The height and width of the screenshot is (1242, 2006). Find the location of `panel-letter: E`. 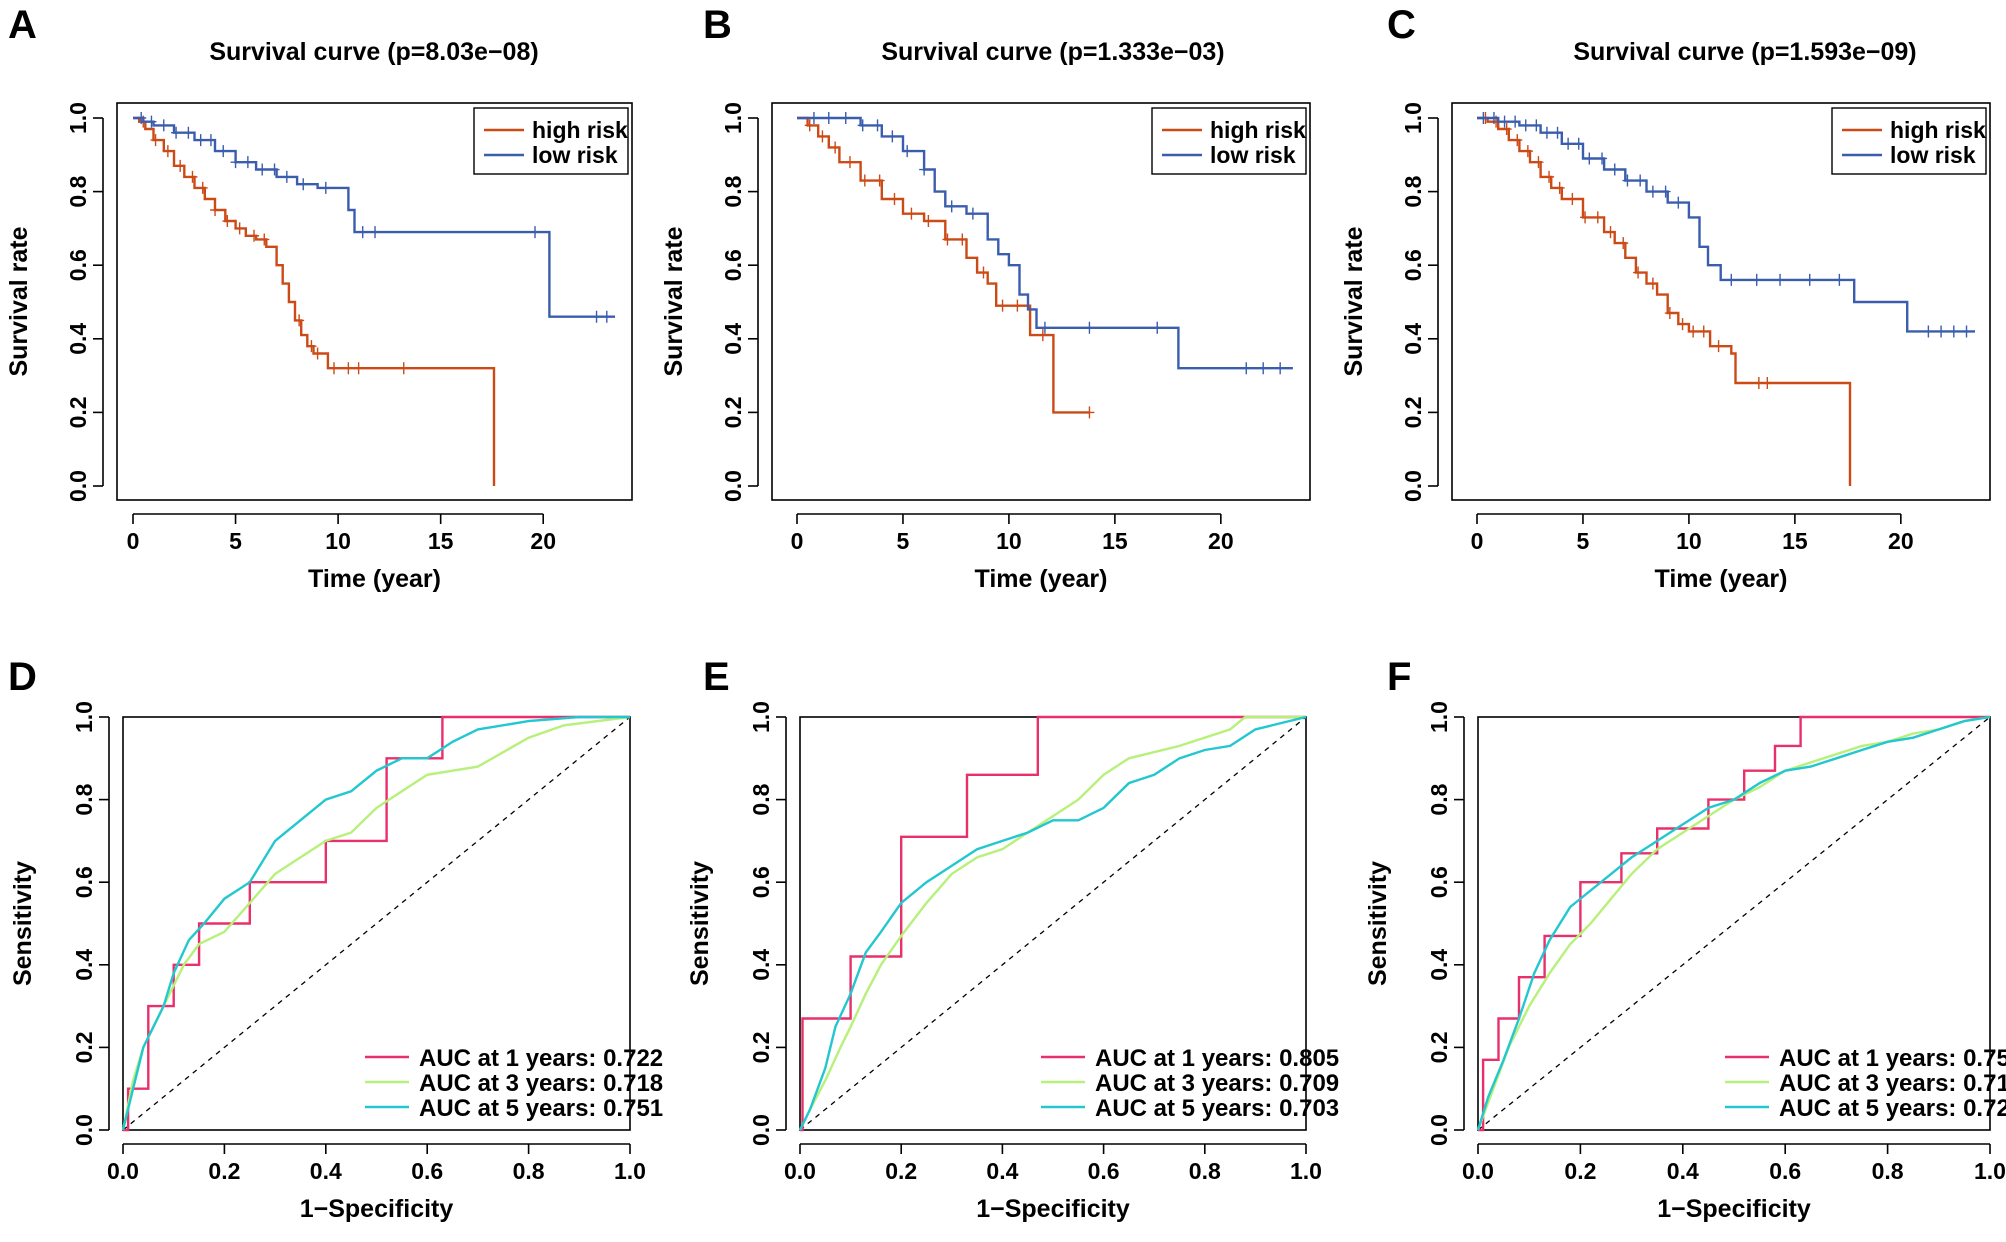

panel-letter: E is located at coordinates (716, 677).